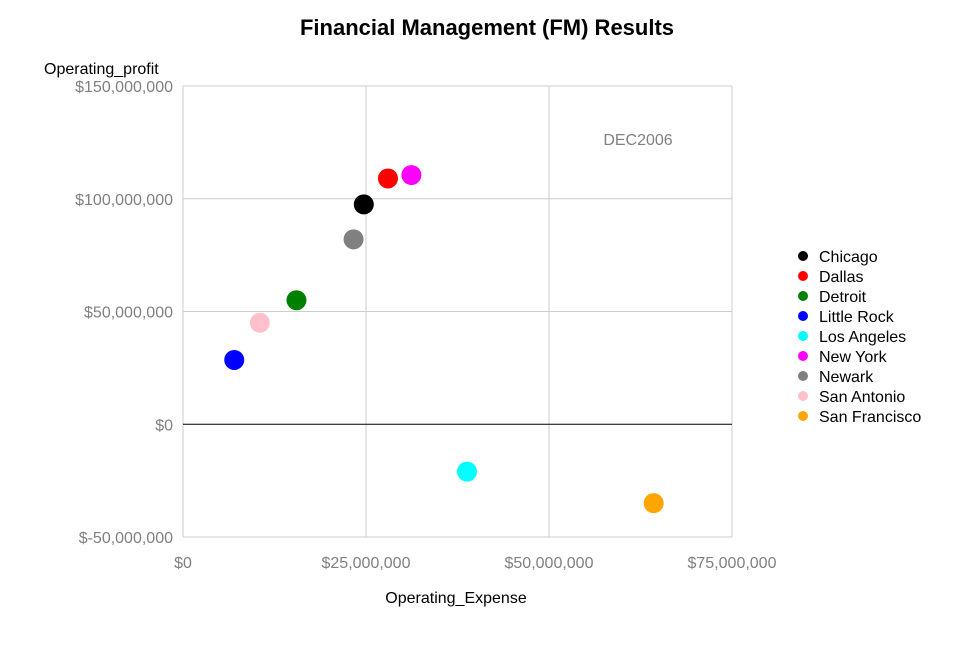 This screenshot has width=971, height=667. Describe the element at coordinates (101, 69) in the screenshot. I see `y-axis-title: Operating_profit` at that location.